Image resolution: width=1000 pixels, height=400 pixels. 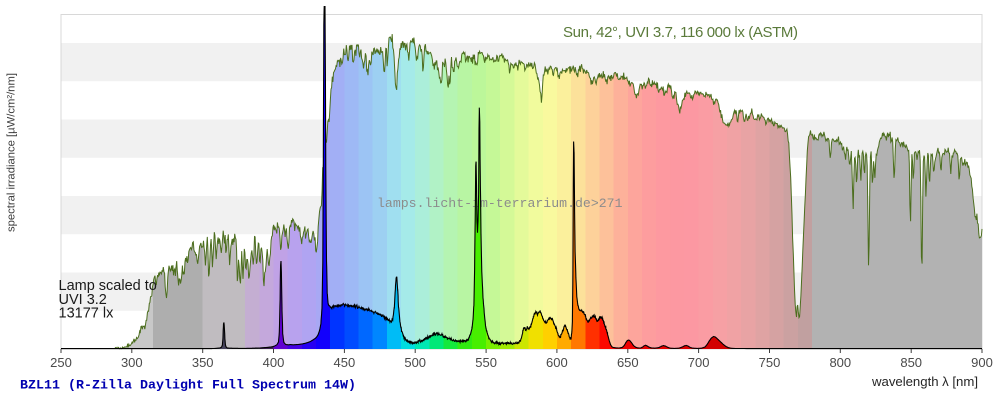 I want to click on svg-text: 850, so click(x=911, y=362).